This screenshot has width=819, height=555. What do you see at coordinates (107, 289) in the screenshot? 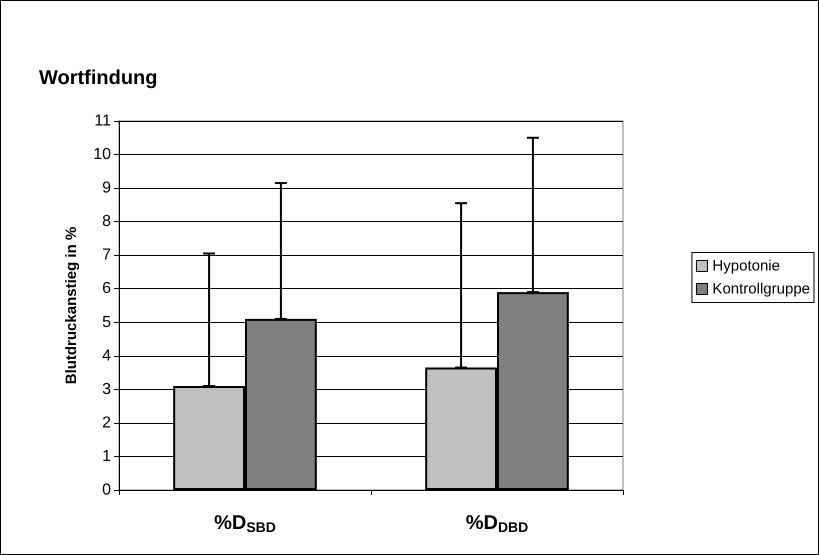
I see `y-tick-label: 6` at bounding box center [107, 289].